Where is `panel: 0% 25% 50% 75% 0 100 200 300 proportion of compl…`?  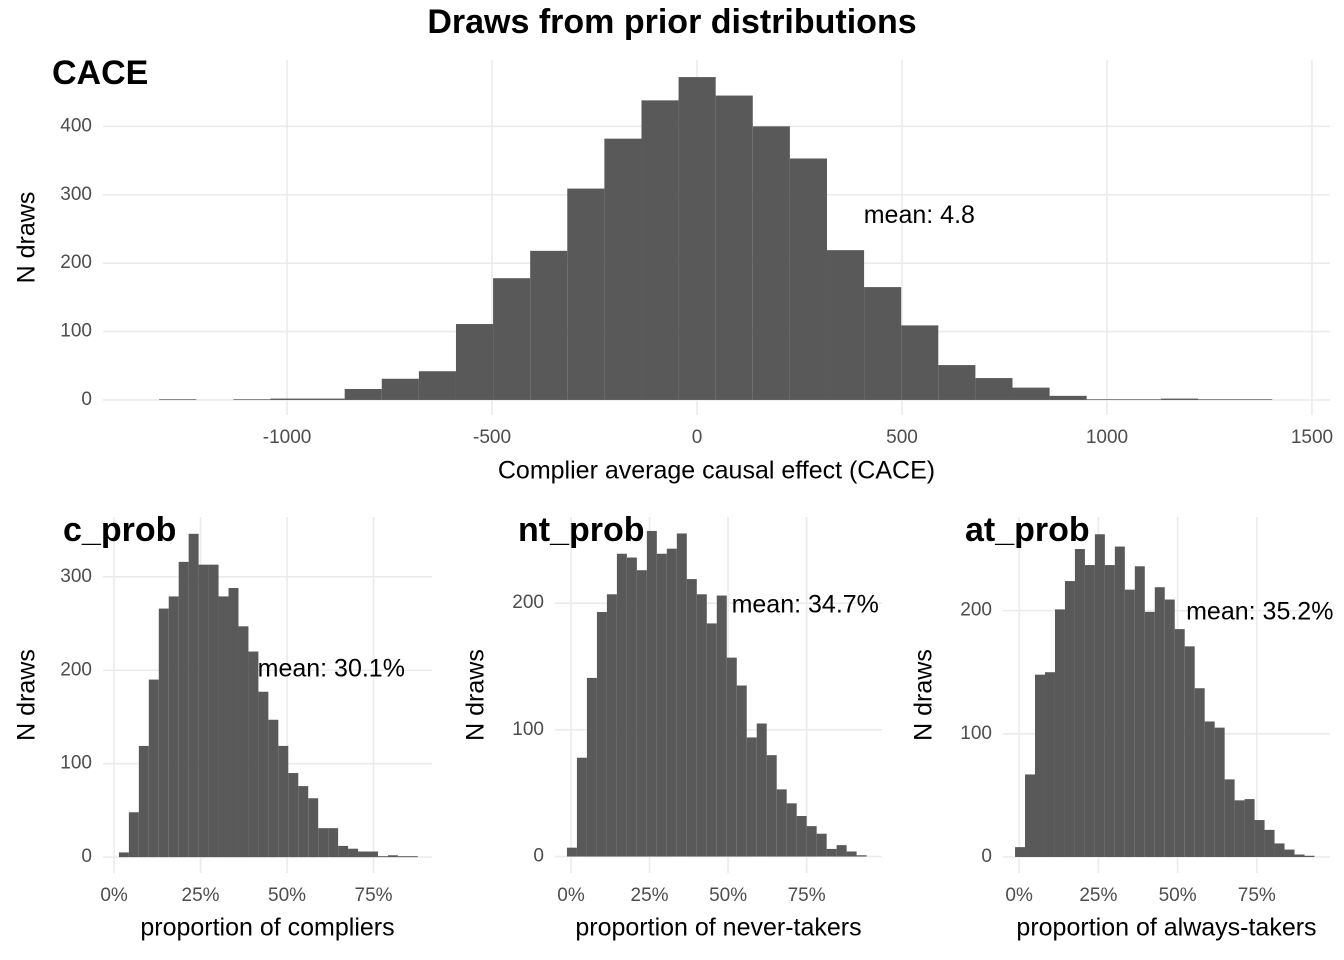
panel: 0% 25% 50% 75% 0 100 200 300 proportion of compl… is located at coordinates (222, 726).